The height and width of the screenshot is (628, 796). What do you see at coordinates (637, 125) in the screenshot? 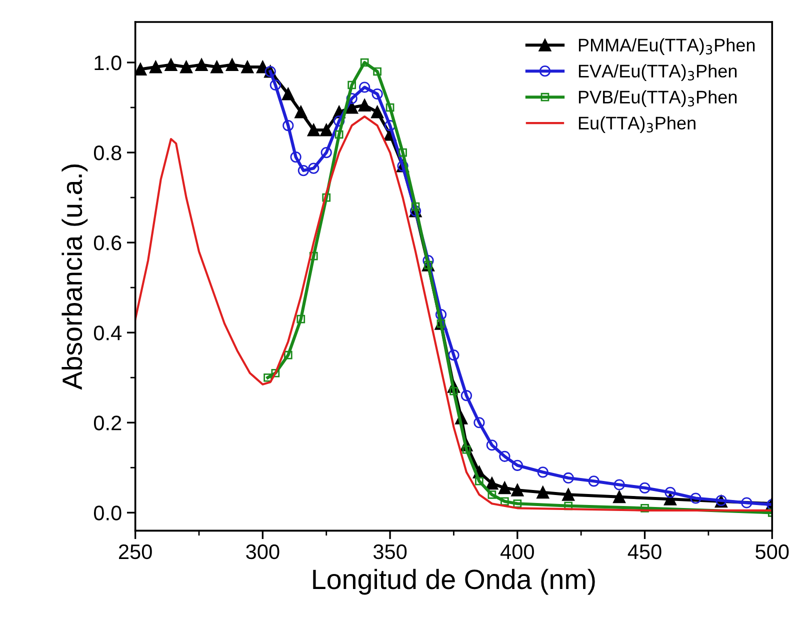
I see `legend-label: Eu(TTA)$_{3}$Phen` at bounding box center [637, 125].